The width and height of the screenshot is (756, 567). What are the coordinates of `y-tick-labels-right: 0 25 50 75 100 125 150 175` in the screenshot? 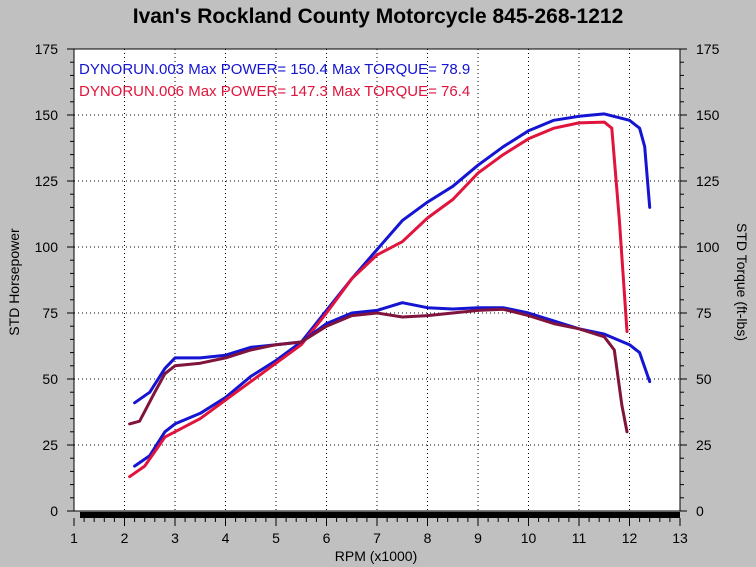 It's located at (708, 280).